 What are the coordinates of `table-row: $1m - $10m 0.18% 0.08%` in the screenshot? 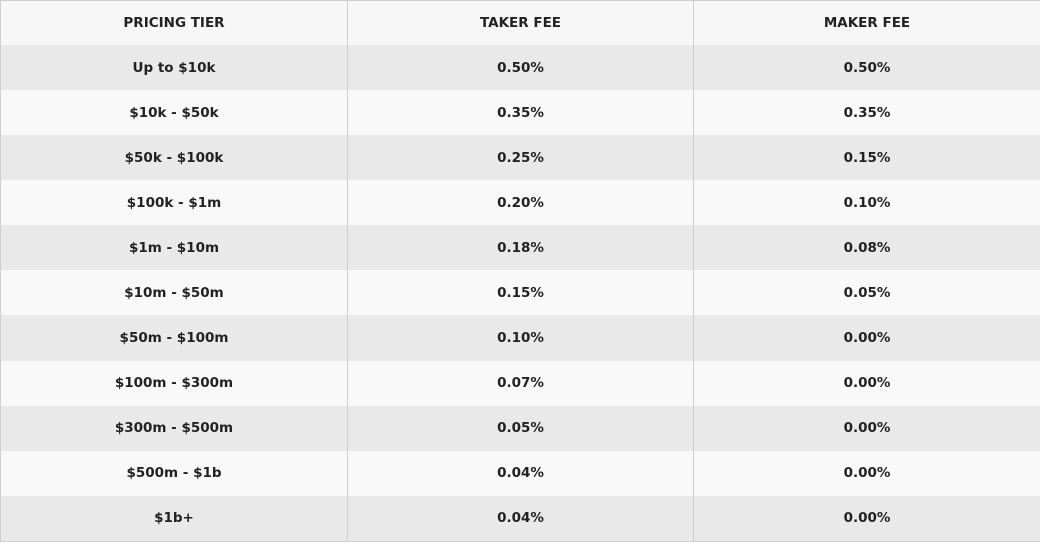 It's located at (520, 248).